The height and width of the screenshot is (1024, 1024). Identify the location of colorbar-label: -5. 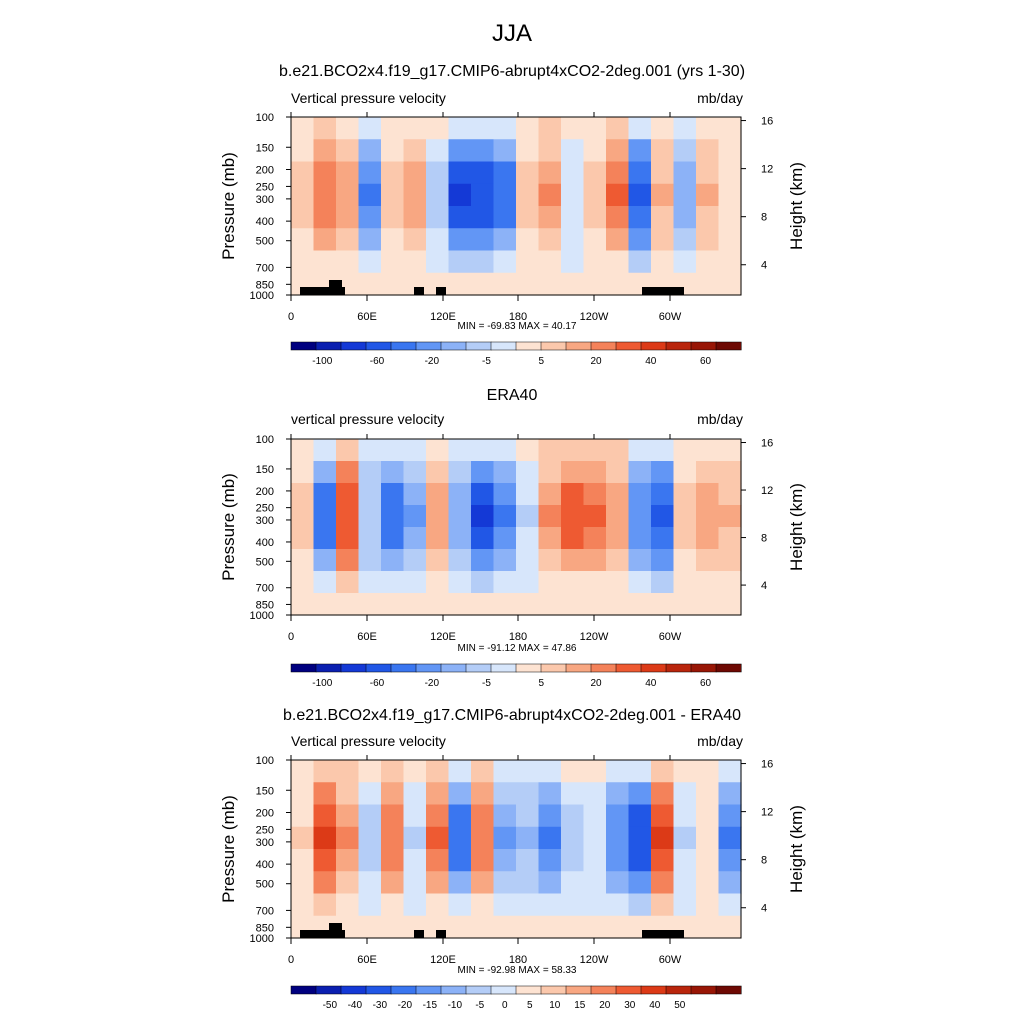
(486, 361).